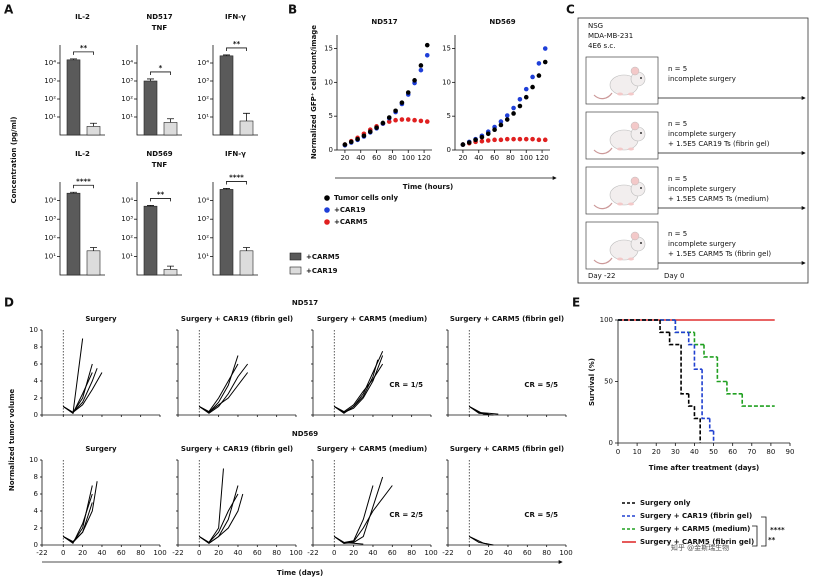 The image size is (817, 581). Describe the element at coordinates (314, 92) in the screenshot. I see `y-axis-label: Normalized GFP⁺ cell count/image` at that location.